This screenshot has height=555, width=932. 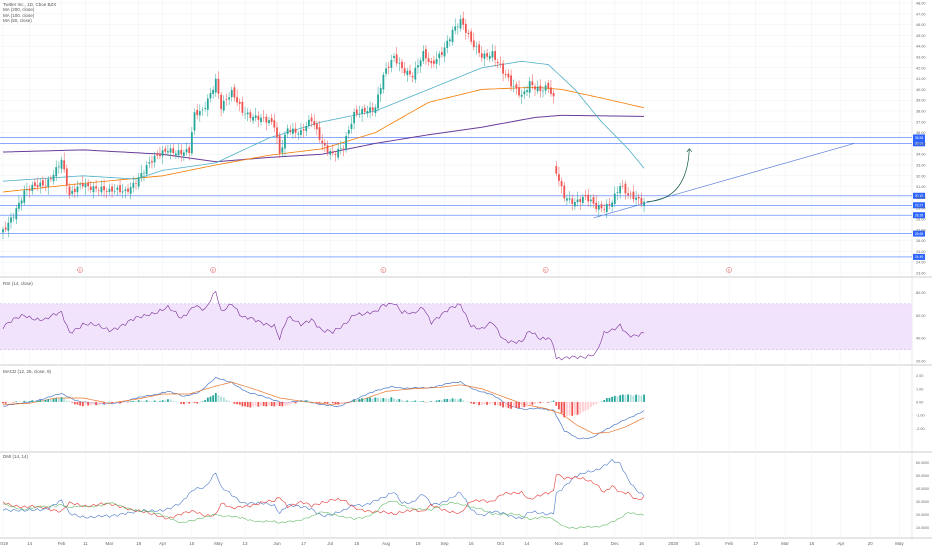 What do you see at coordinates (323, 514) in the screenshot?
I see `dmi-adx-line` at bounding box center [323, 514].